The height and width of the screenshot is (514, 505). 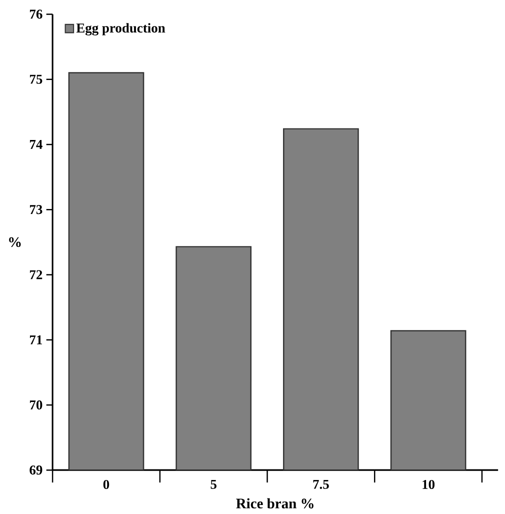 What do you see at coordinates (121, 29) in the screenshot?
I see `legend-label: Egg production` at bounding box center [121, 29].